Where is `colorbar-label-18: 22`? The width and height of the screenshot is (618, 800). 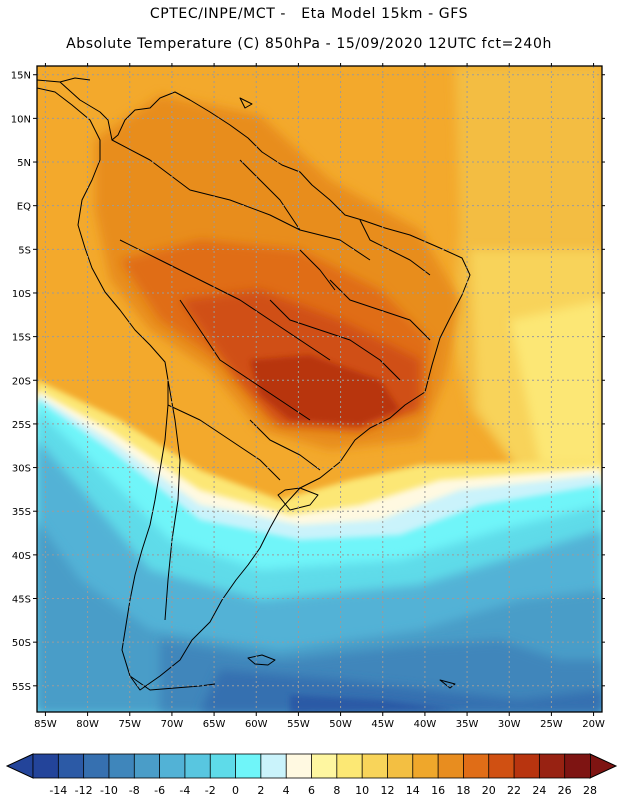
colorbar-label-18: 22 is located at coordinates (514, 790).